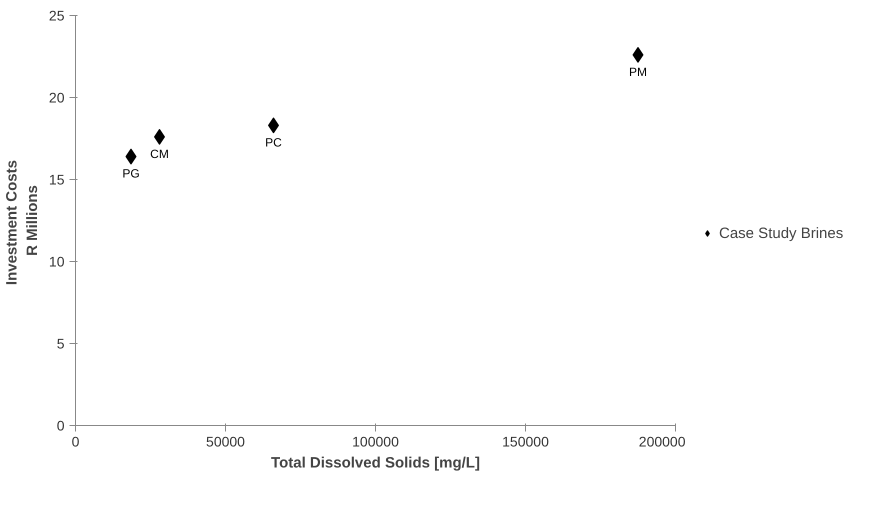  I want to click on annotation: PM, so click(638, 71).